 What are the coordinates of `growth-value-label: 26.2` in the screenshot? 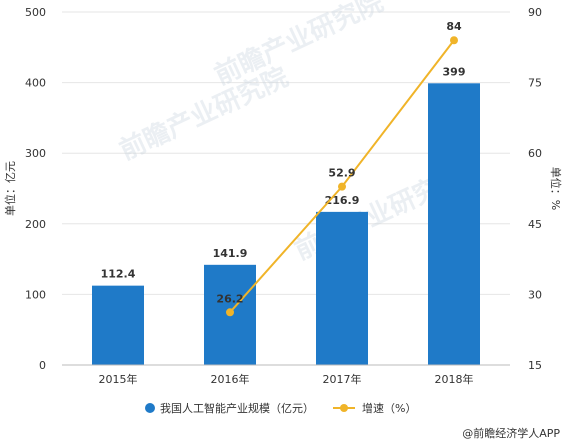 It's located at (229, 298).